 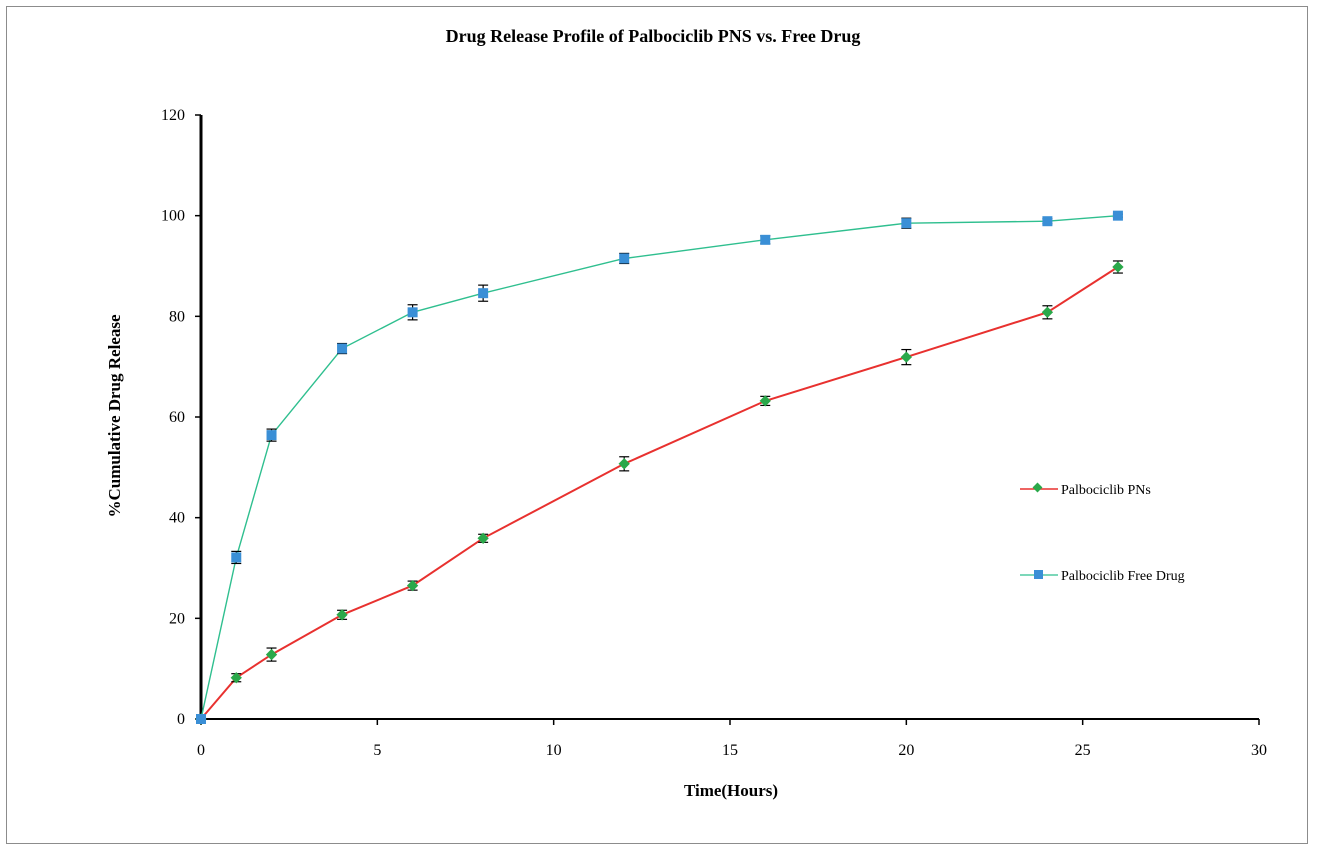 I want to click on x-tick-label: 20, so click(x=906, y=750).